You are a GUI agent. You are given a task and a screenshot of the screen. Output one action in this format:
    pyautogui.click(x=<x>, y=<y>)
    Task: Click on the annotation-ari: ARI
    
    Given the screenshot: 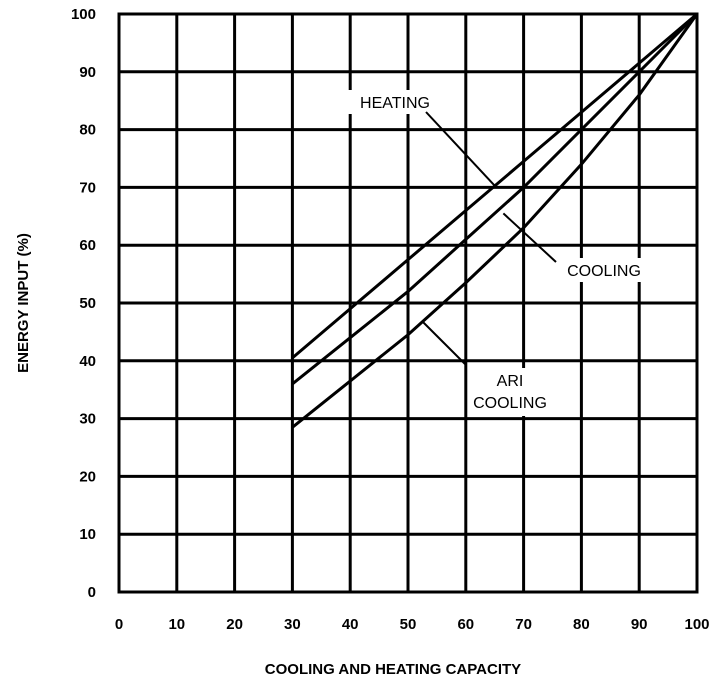 What is the action you would take?
    pyautogui.click(x=510, y=381)
    